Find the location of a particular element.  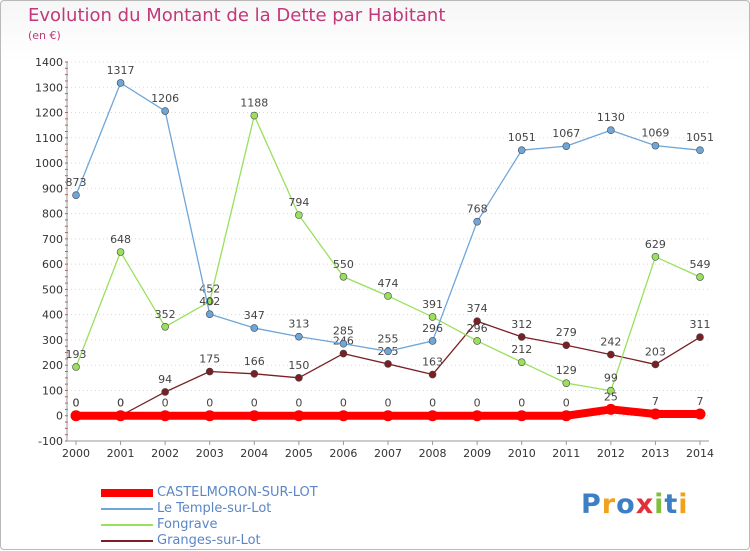

data-label: 1317 is located at coordinates (121, 70).